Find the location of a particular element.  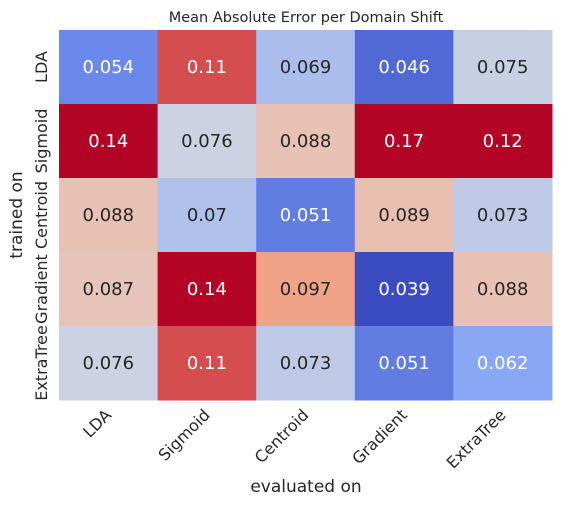

cell-value-label-0-3: 0.046 is located at coordinates (404, 67).